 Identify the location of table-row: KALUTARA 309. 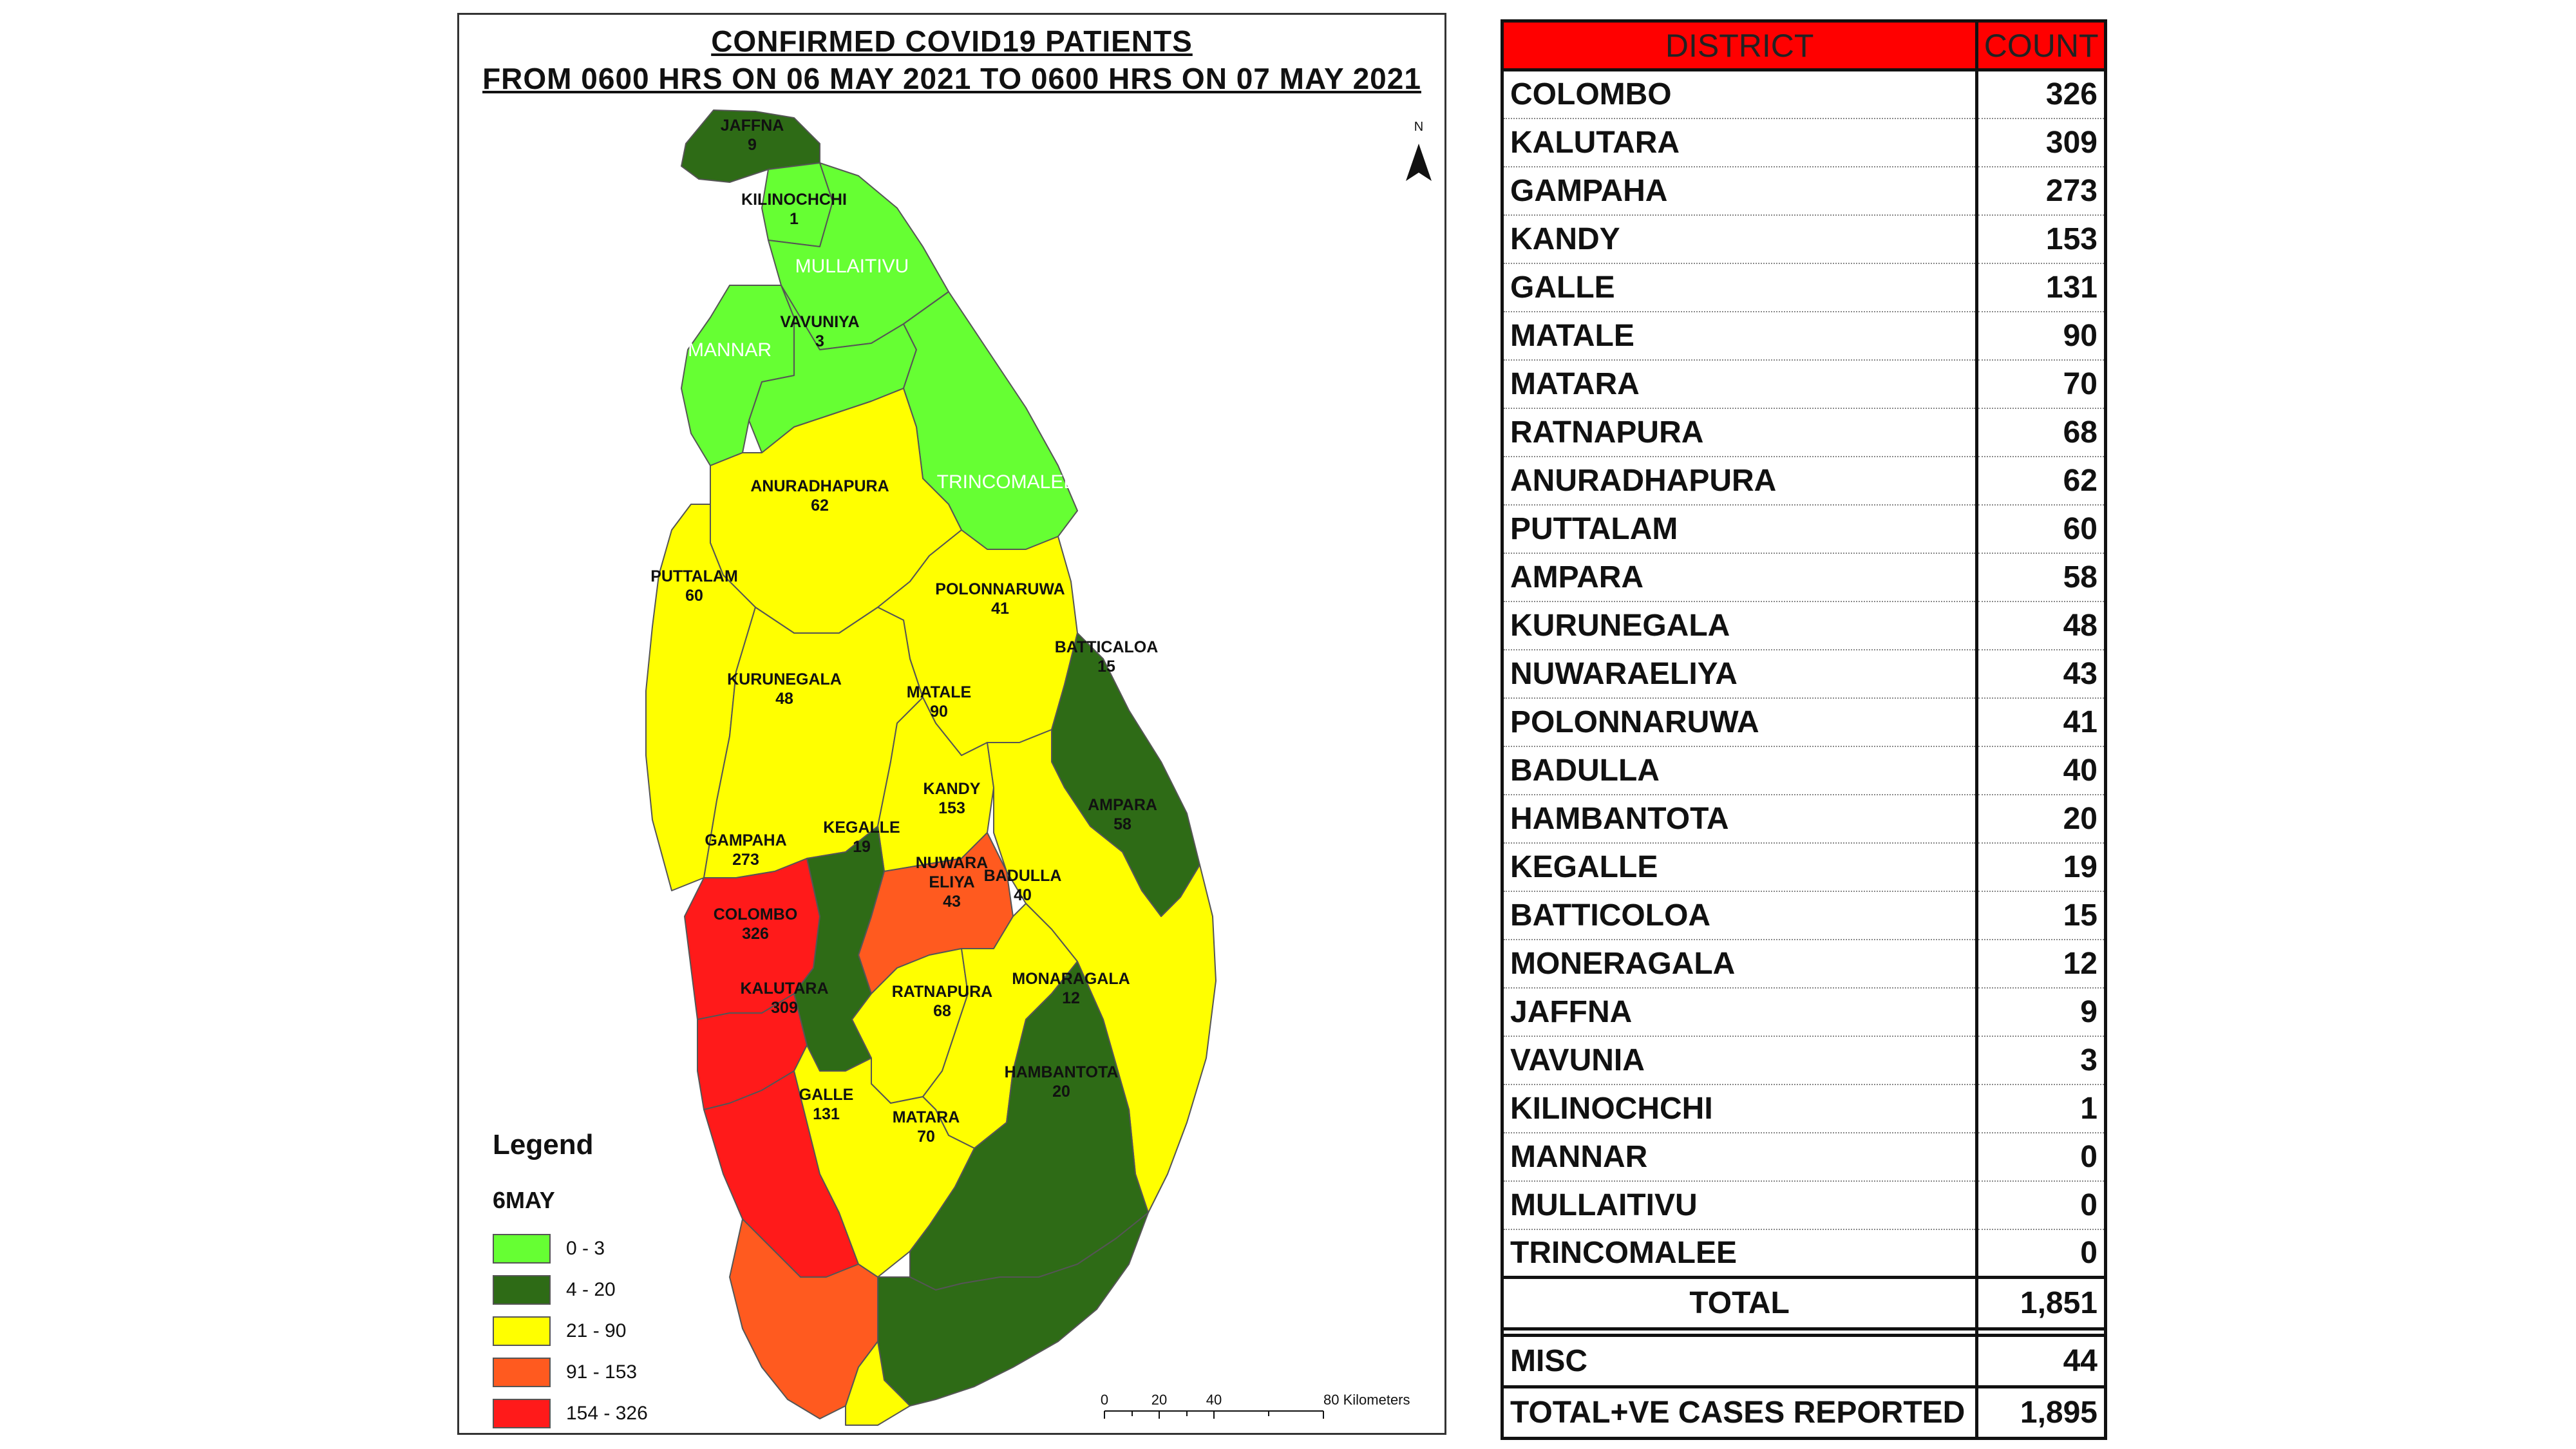
(1803, 143).